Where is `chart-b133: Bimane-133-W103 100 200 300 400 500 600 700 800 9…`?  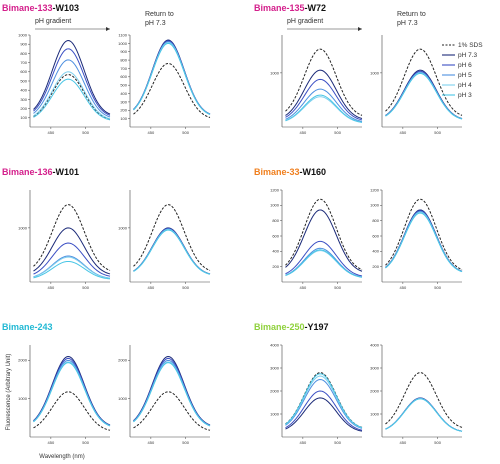
chart-b133: Bimane-133-W103 100 200 300 400 500 600 700 800 9… is located at coordinates (106, 69).